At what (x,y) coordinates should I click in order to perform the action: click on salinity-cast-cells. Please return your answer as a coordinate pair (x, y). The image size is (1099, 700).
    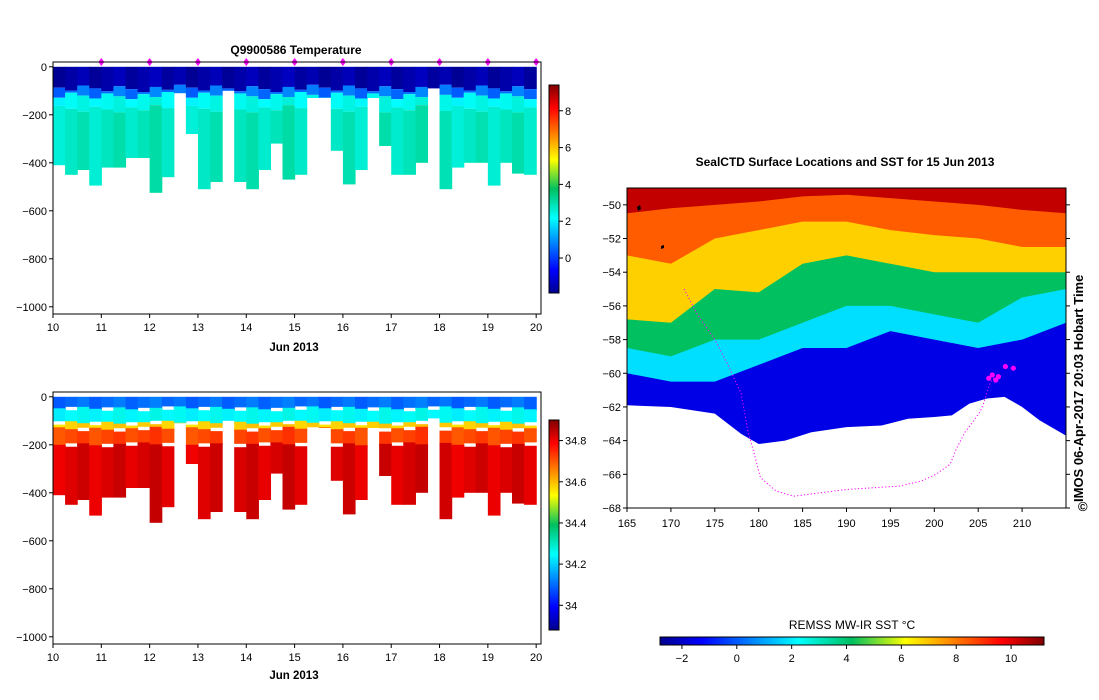
    Looking at the image, I should click on (295, 459).